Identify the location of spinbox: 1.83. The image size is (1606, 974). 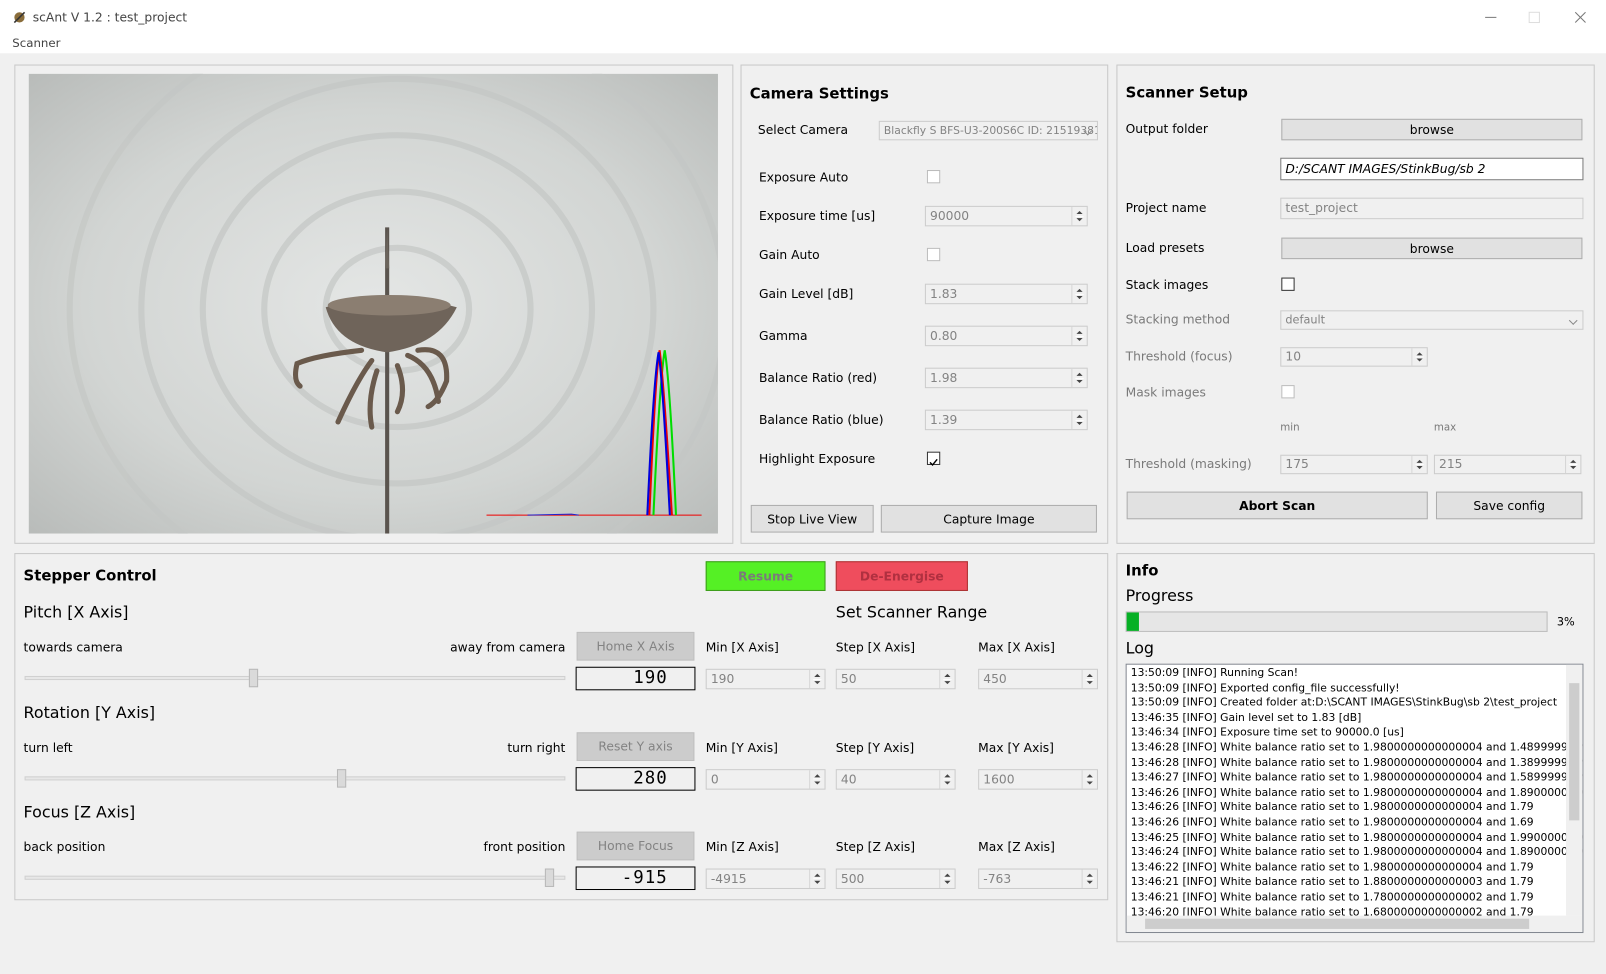
(1006, 294).